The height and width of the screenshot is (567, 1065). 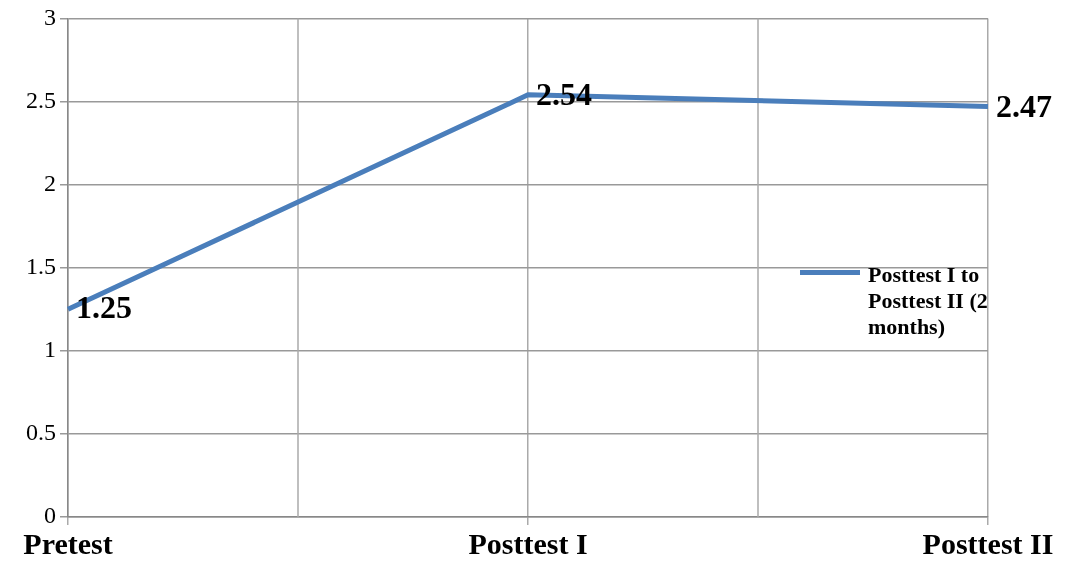 What do you see at coordinates (50, 515) in the screenshot?
I see `y-tick-label: 0` at bounding box center [50, 515].